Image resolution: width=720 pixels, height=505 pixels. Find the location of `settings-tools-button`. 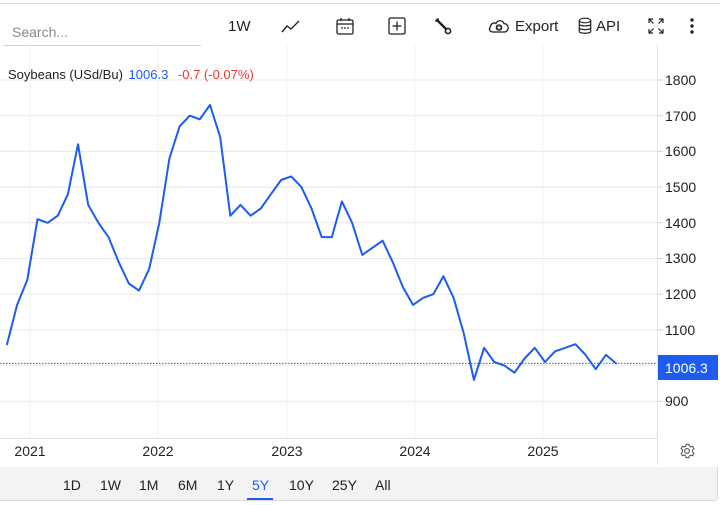

settings-tools-button is located at coordinates (443, 26).